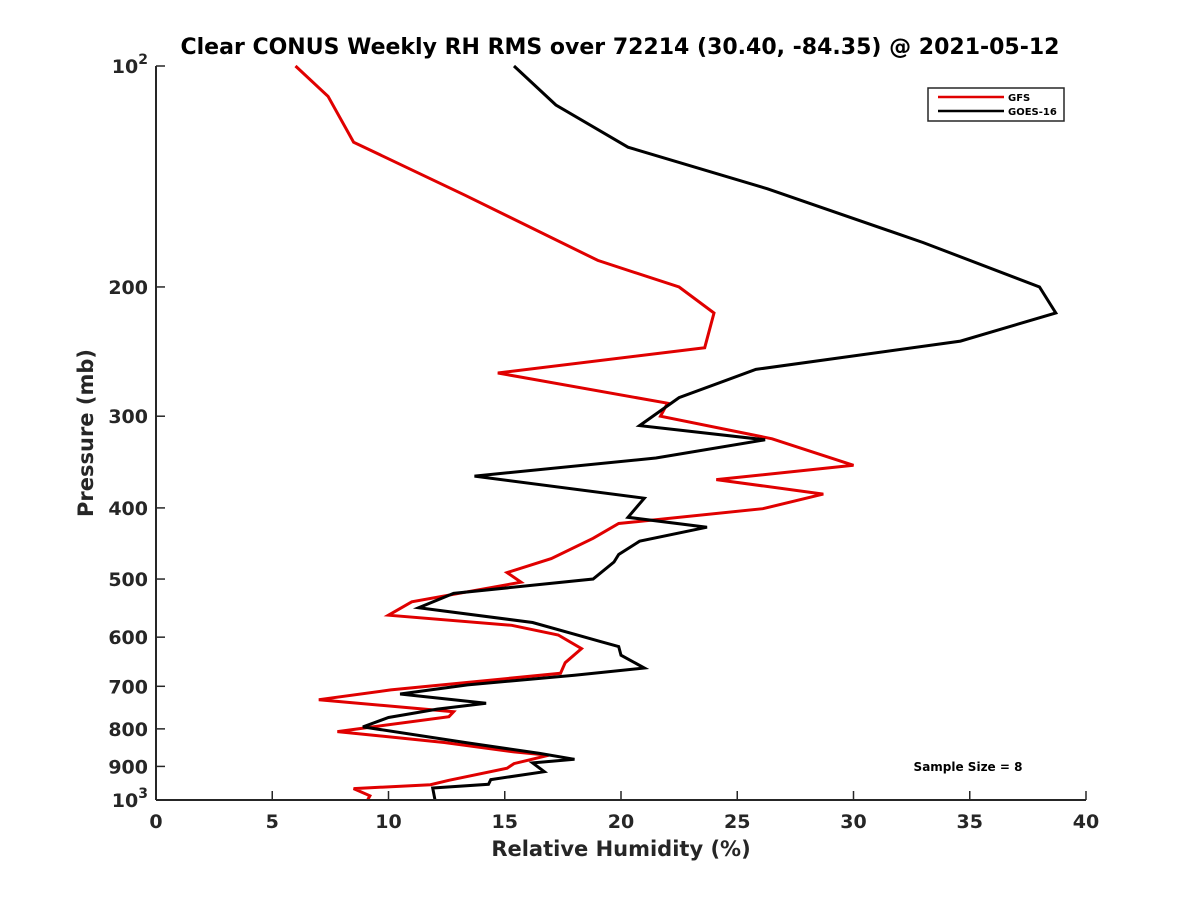  Describe the element at coordinates (128, 730) in the screenshot. I see `y-tick-label: 800` at that location.